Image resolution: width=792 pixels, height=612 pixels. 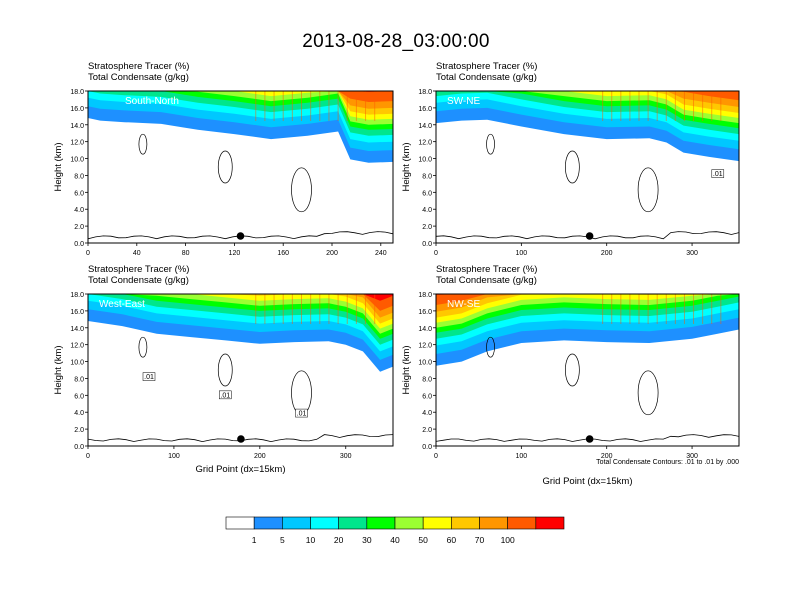 What do you see at coordinates (381, 253) in the screenshot?
I see `x-tick-label: 240` at bounding box center [381, 253].